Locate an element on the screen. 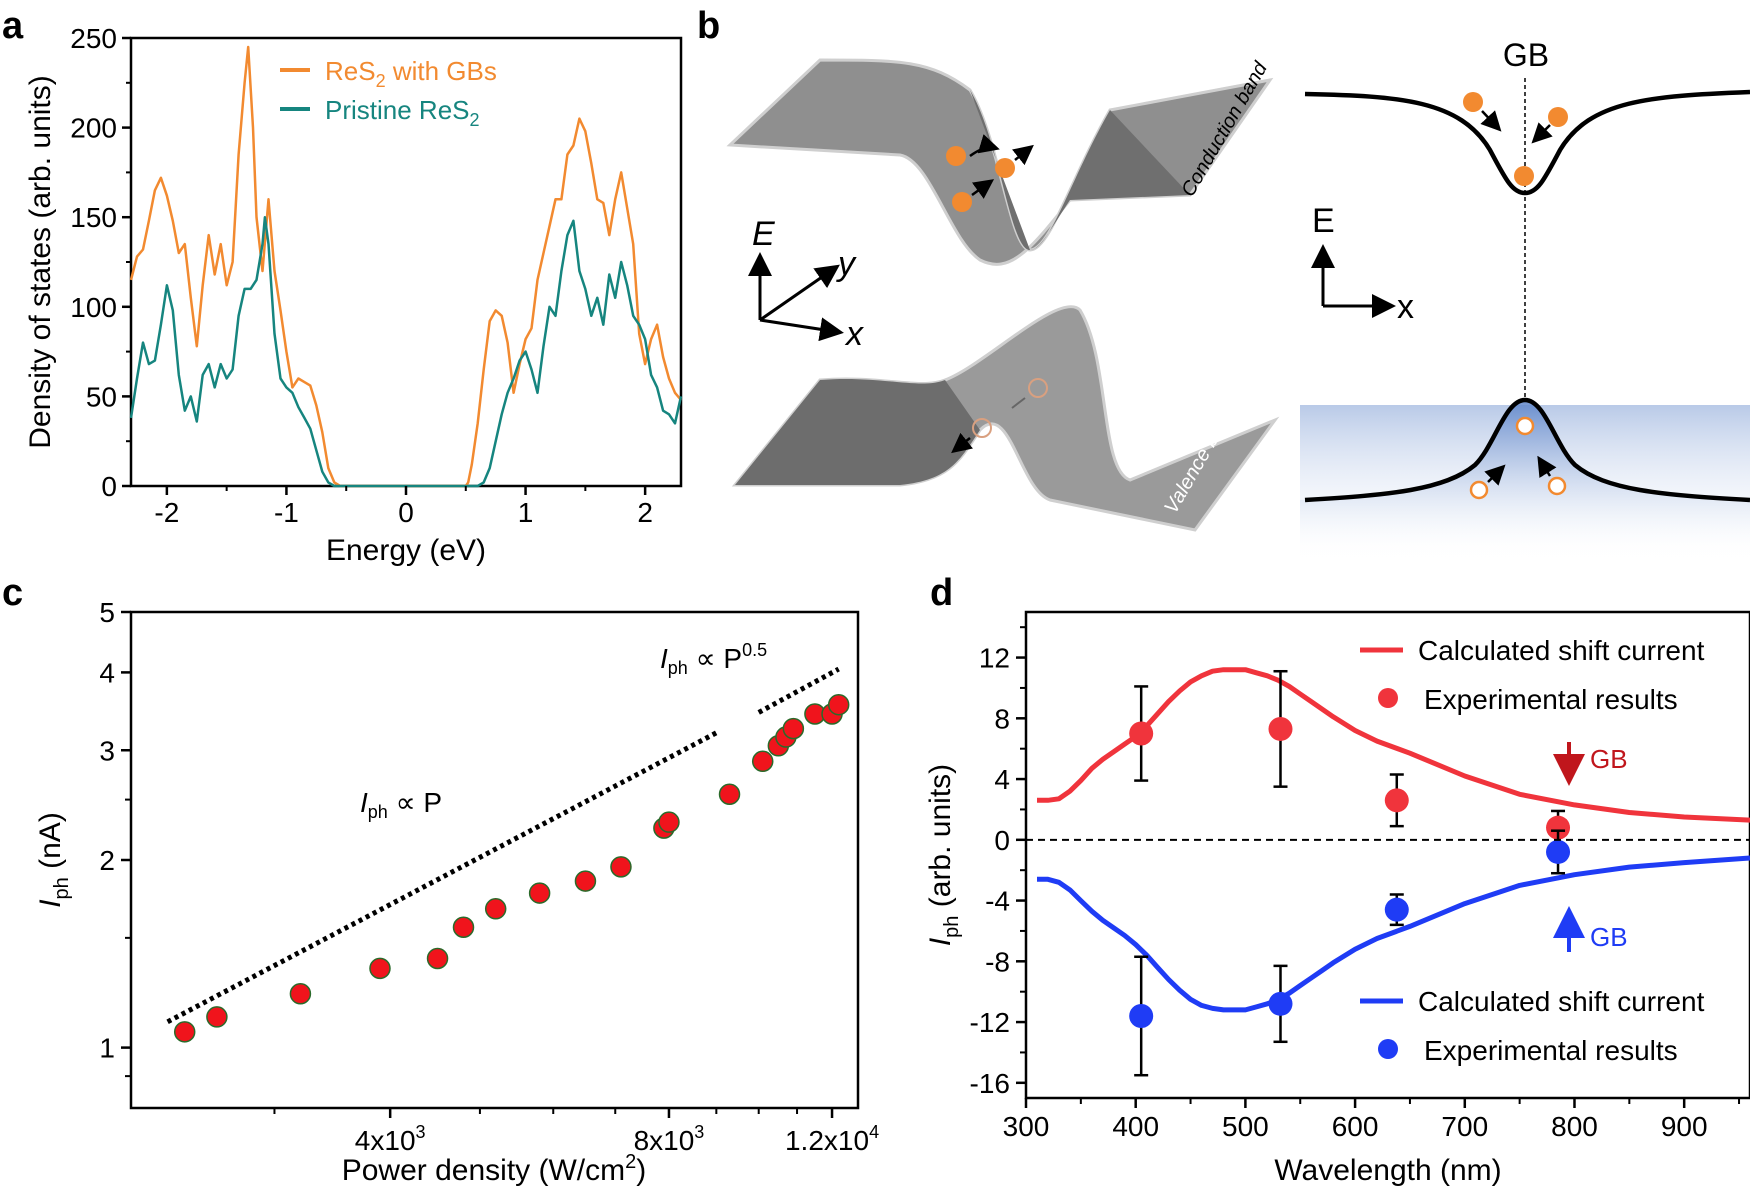  holes-3d is located at coordinates (999, 416).